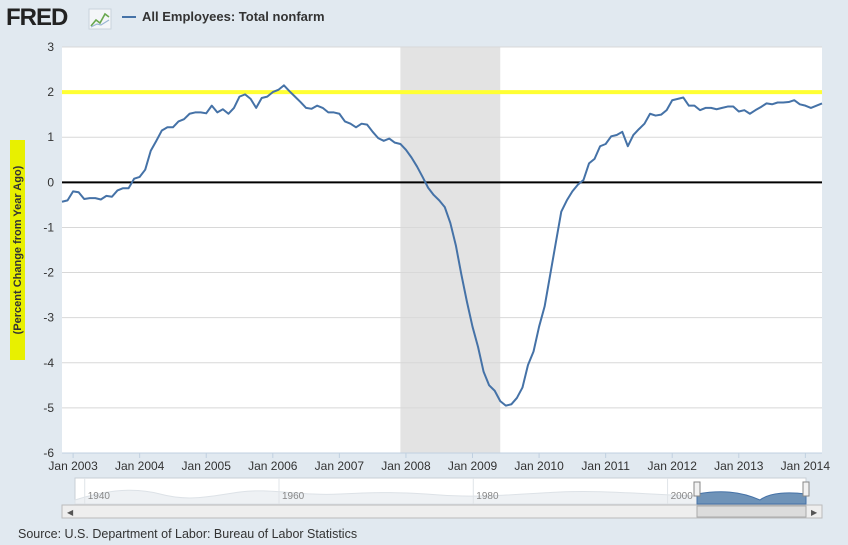 The width and height of the screenshot is (848, 545). Describe the element at coordinates (48, 363) in the screenshot. I see `y-tick-label: -4` at that location.